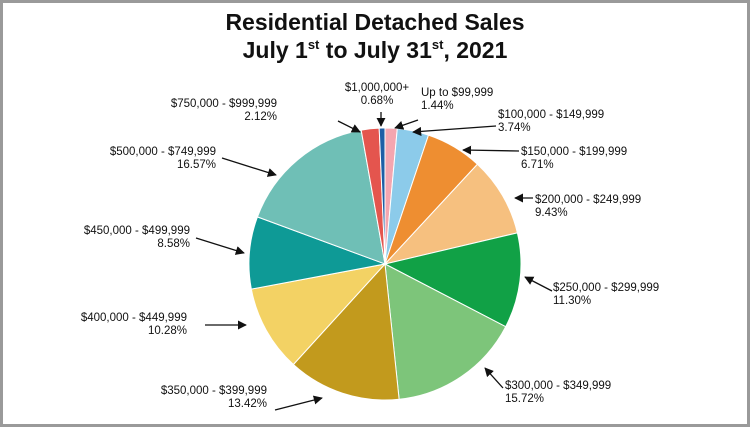  Describe the element at coordinates (551, 121) in the screenshot. I see `slice-label: $100,000 - $149,999 3.74%` at that location.